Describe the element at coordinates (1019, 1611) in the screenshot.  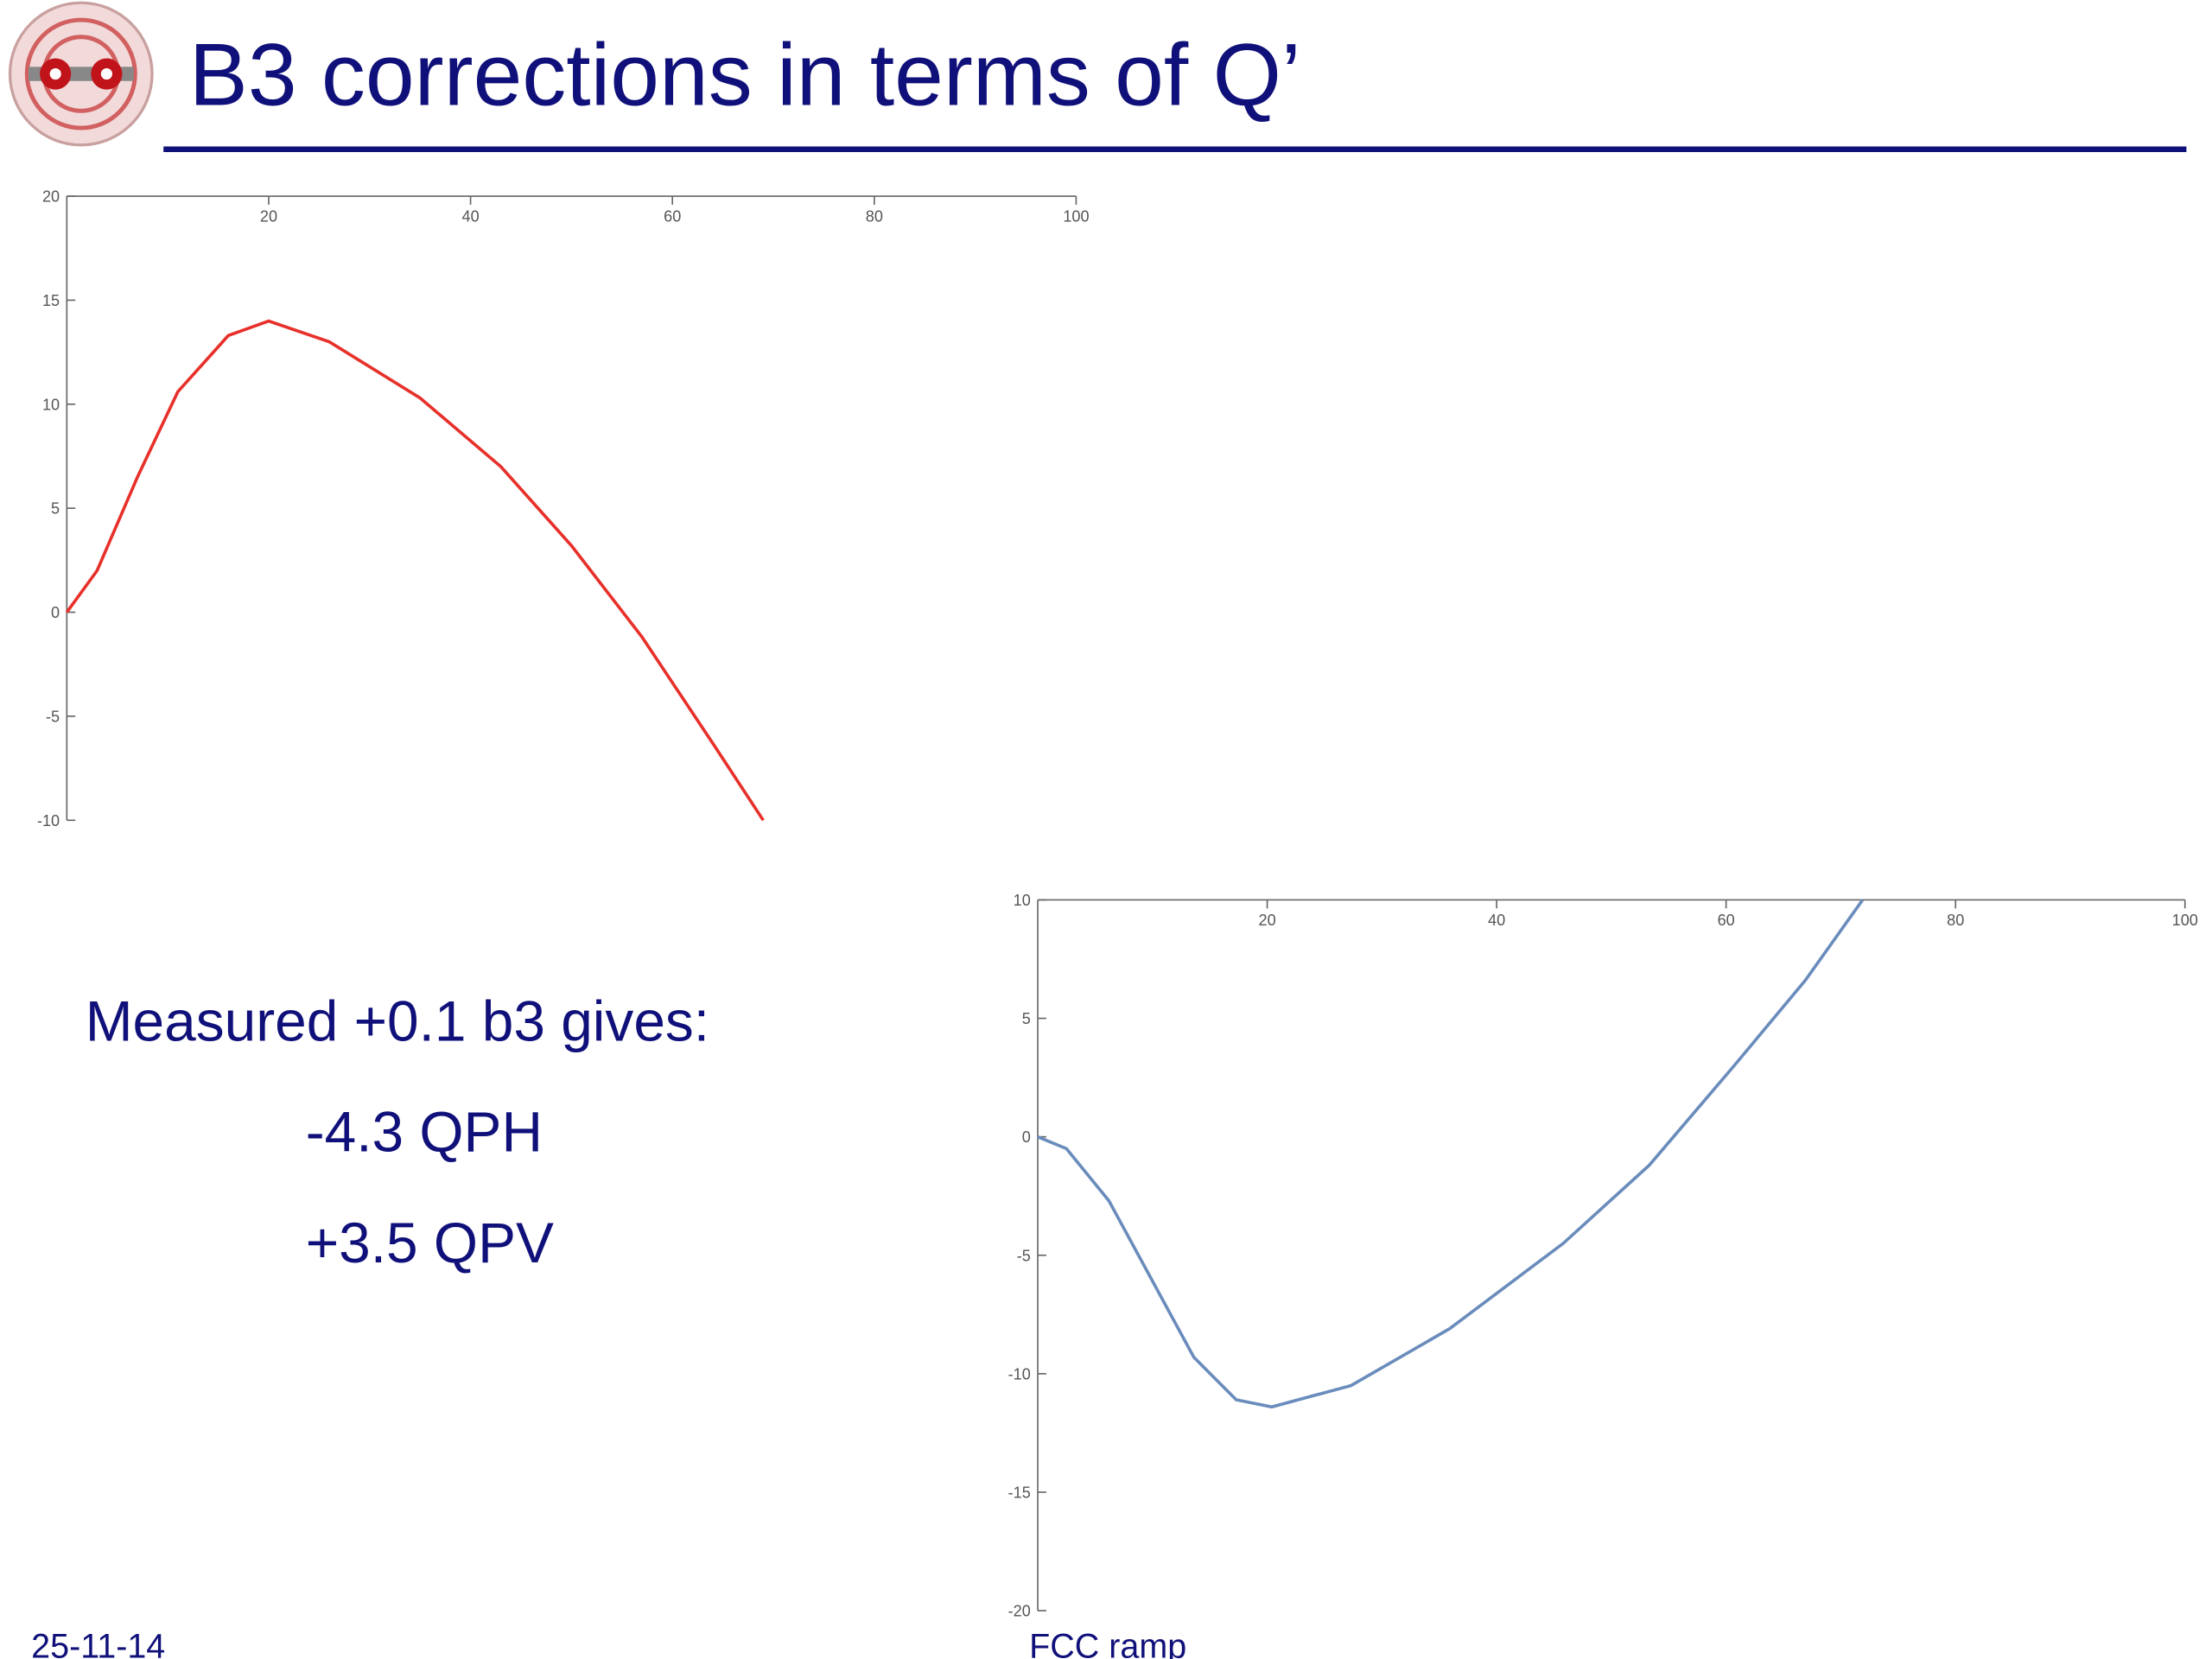
I see `y-tick-label: -20` at that location.